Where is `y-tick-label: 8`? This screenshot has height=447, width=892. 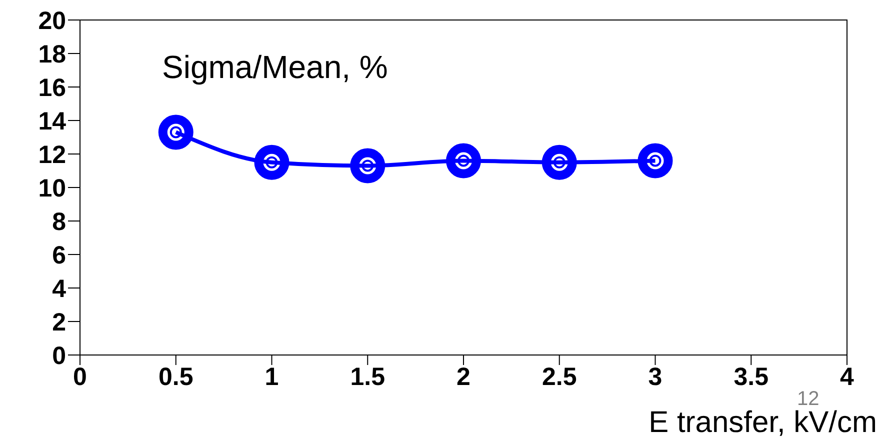
y-tick-label: 8 is located at coordinates (59, 222).